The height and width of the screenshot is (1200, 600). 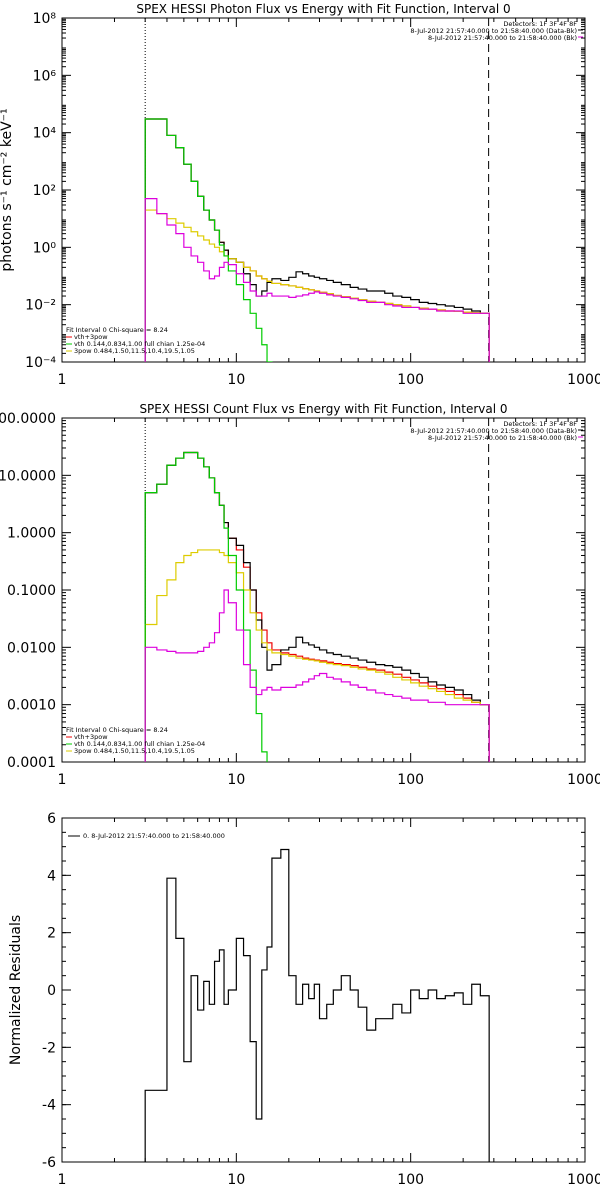 What do you see at coordinates (45, 19) in the screenshot?
I see `y-tick-label: 10⁸` at bounding box center [45, 19].